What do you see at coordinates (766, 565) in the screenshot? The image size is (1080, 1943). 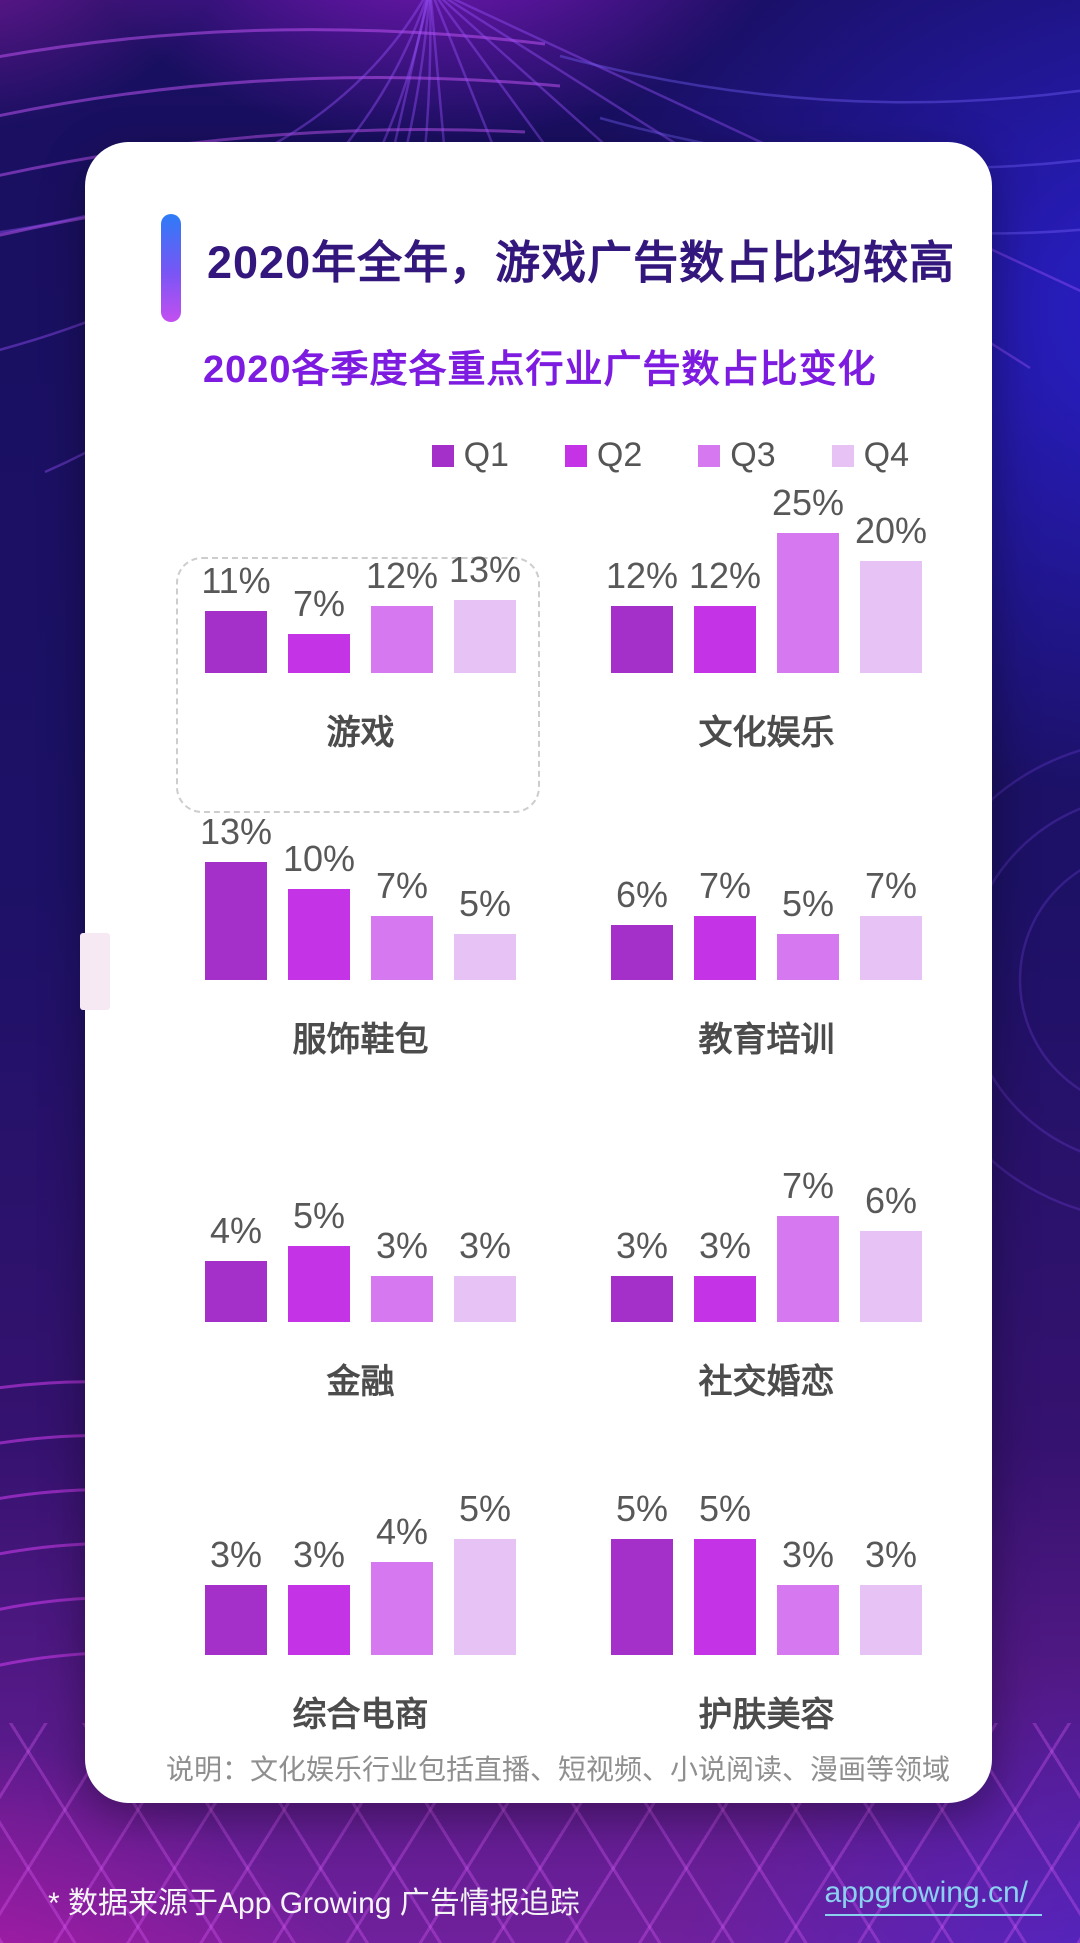 I see `chart-文化娱乐: 12% 12% 25% 20%` at bounding box center [766, 565].